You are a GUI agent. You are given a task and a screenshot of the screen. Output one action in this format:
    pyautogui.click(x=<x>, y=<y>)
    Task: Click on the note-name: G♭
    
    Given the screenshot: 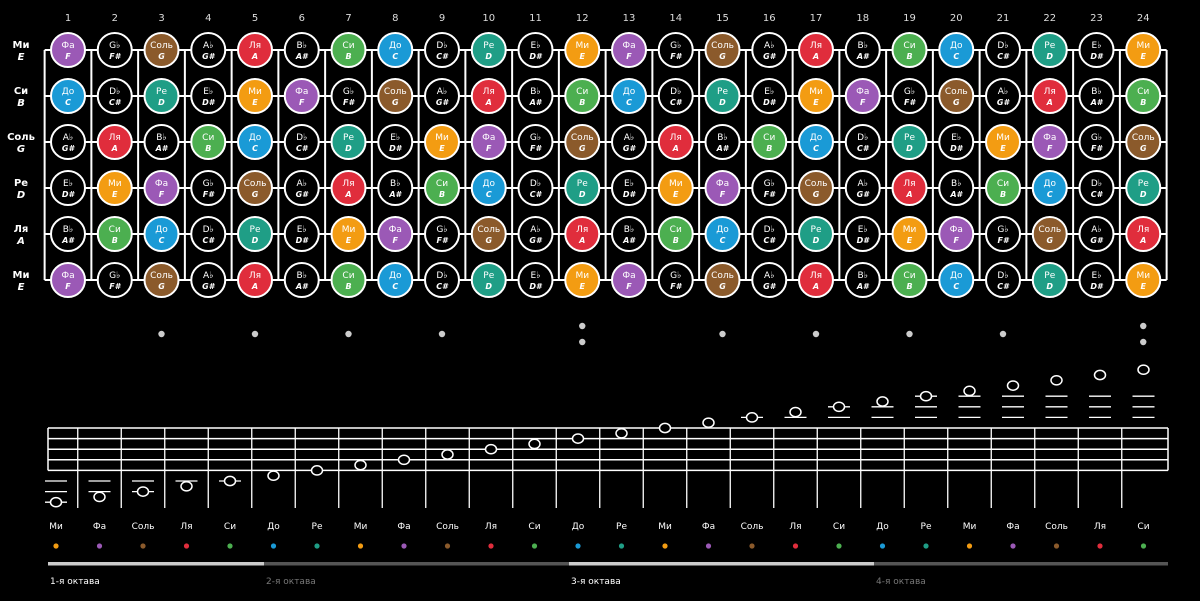 What is the action you would take?
    pyautogui.click(x=909, y=92)
    